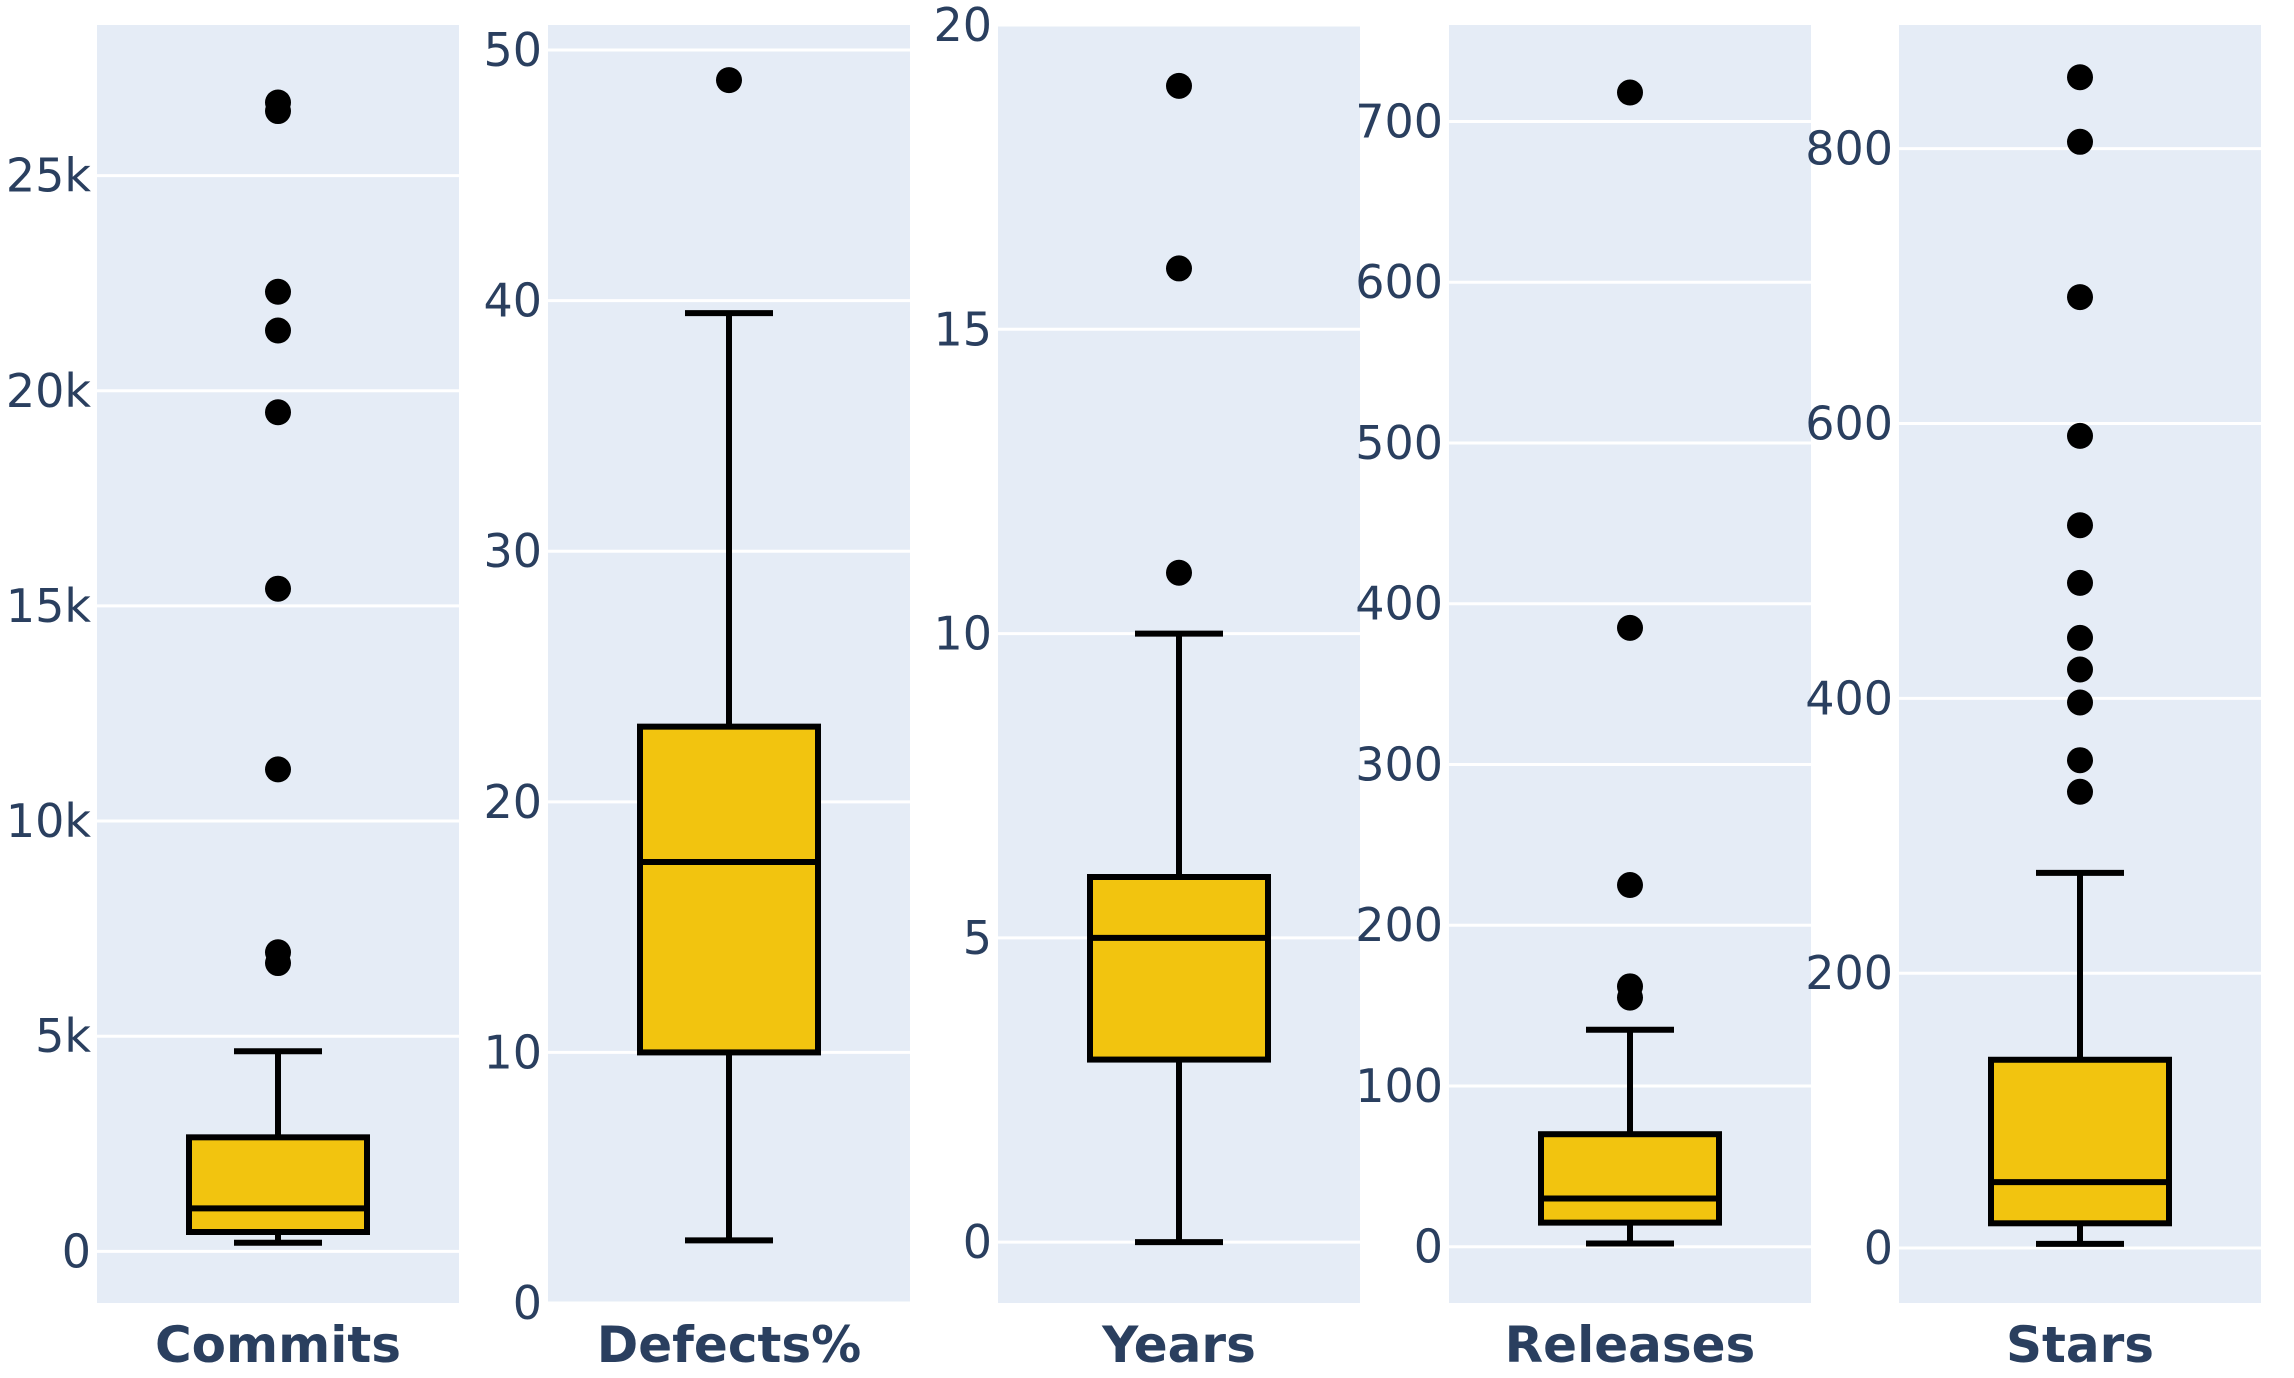 The height and width of the screenshot is (1378, 2294). I want to click on y-tick-label-stars-0: 0, so click(1878, 1248).